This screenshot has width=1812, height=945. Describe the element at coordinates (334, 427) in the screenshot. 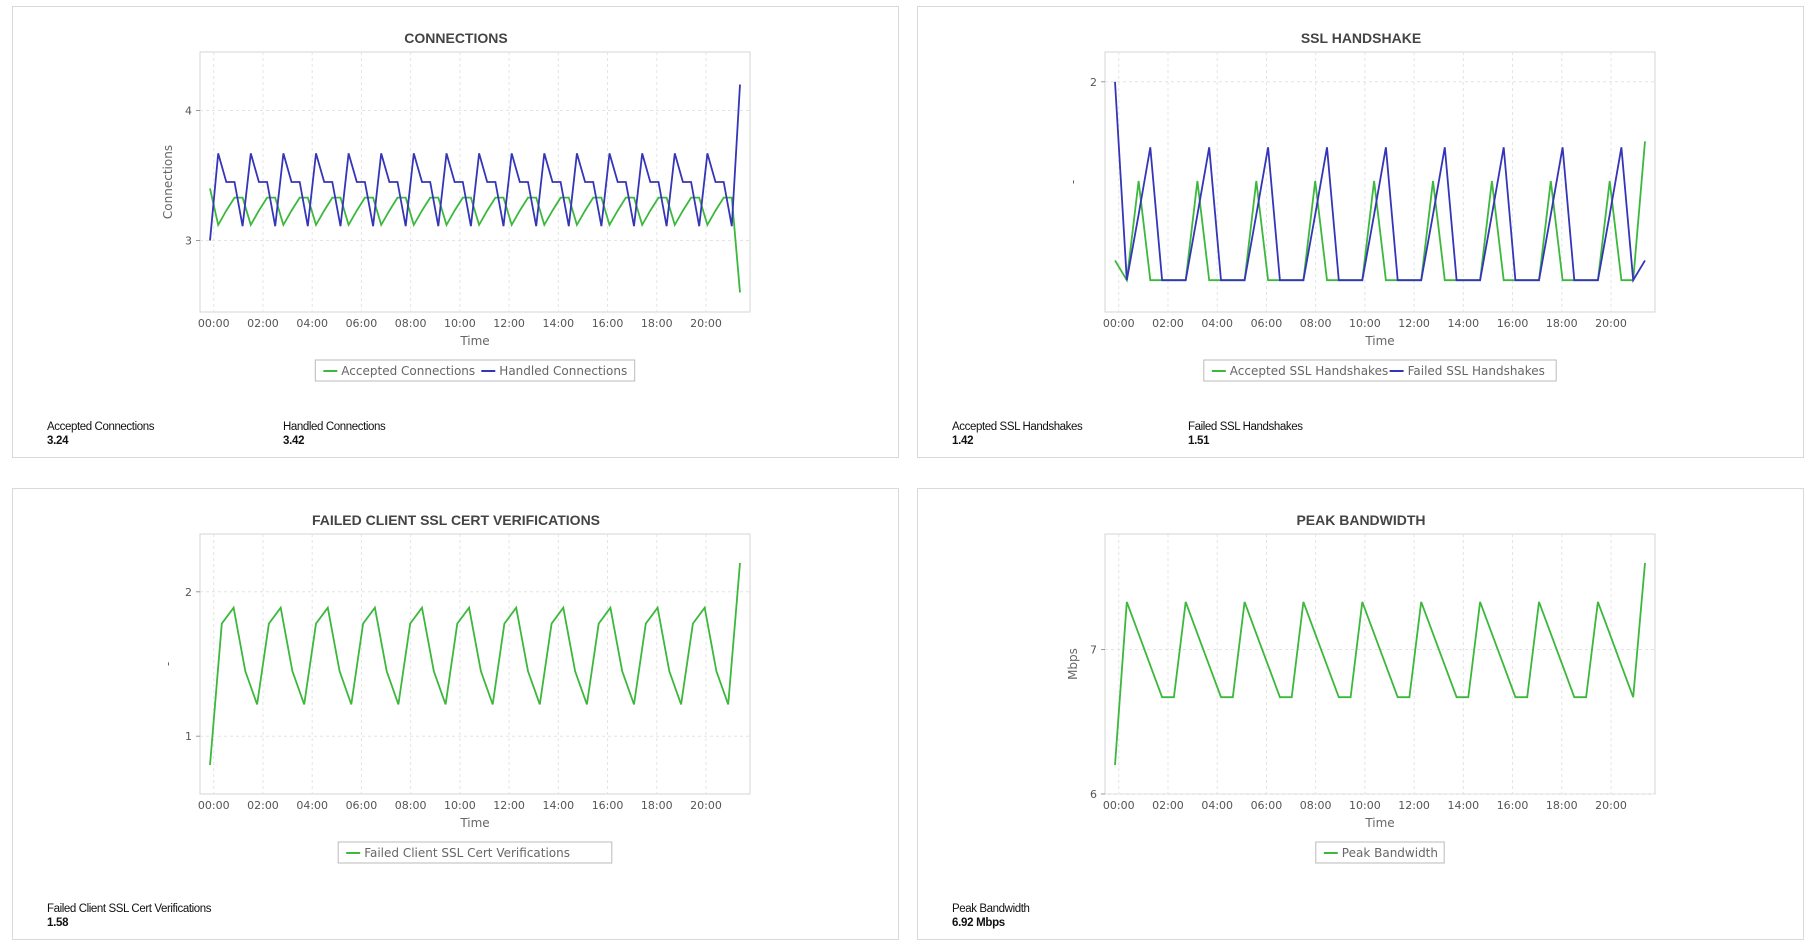

I see `summary-label: Handled Connections` at that location.